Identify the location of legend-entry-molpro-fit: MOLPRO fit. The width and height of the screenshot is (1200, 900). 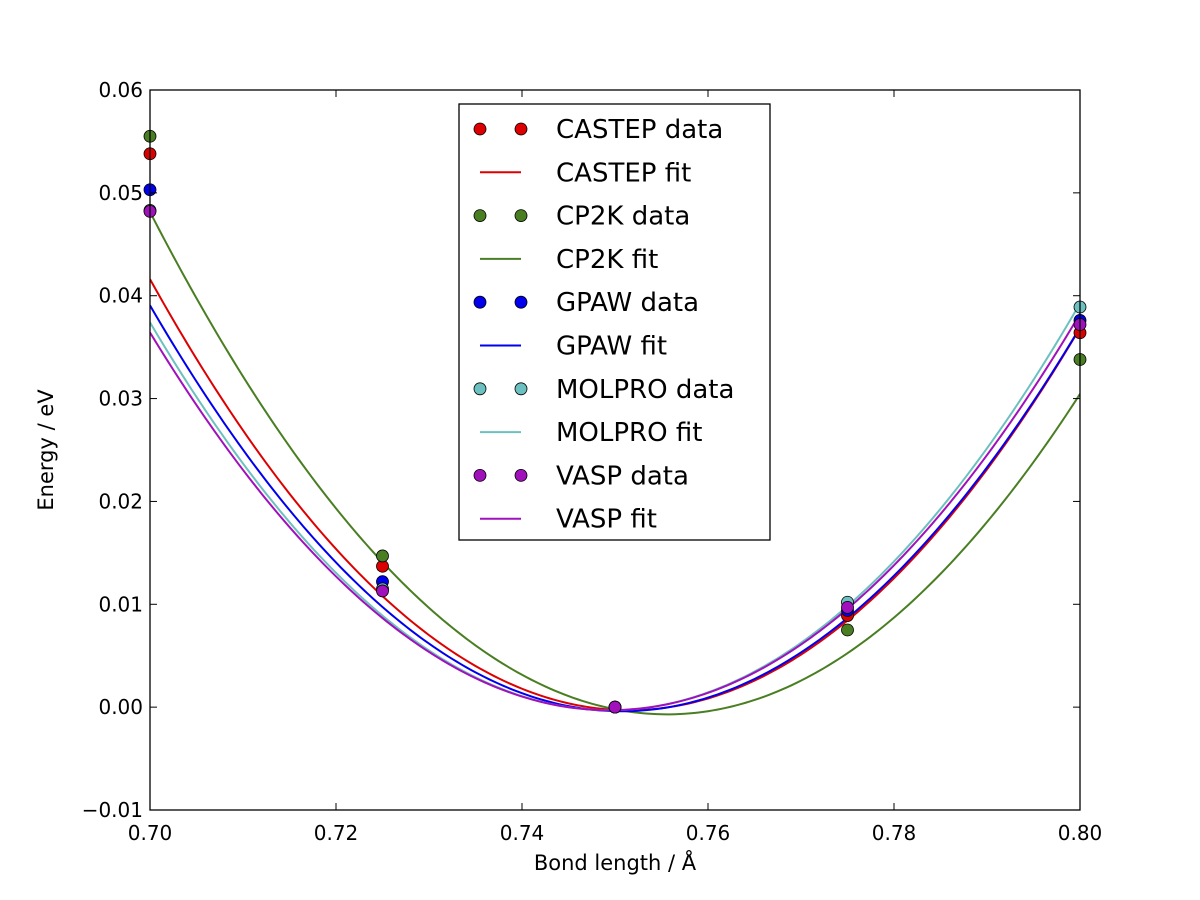
(591, 433).